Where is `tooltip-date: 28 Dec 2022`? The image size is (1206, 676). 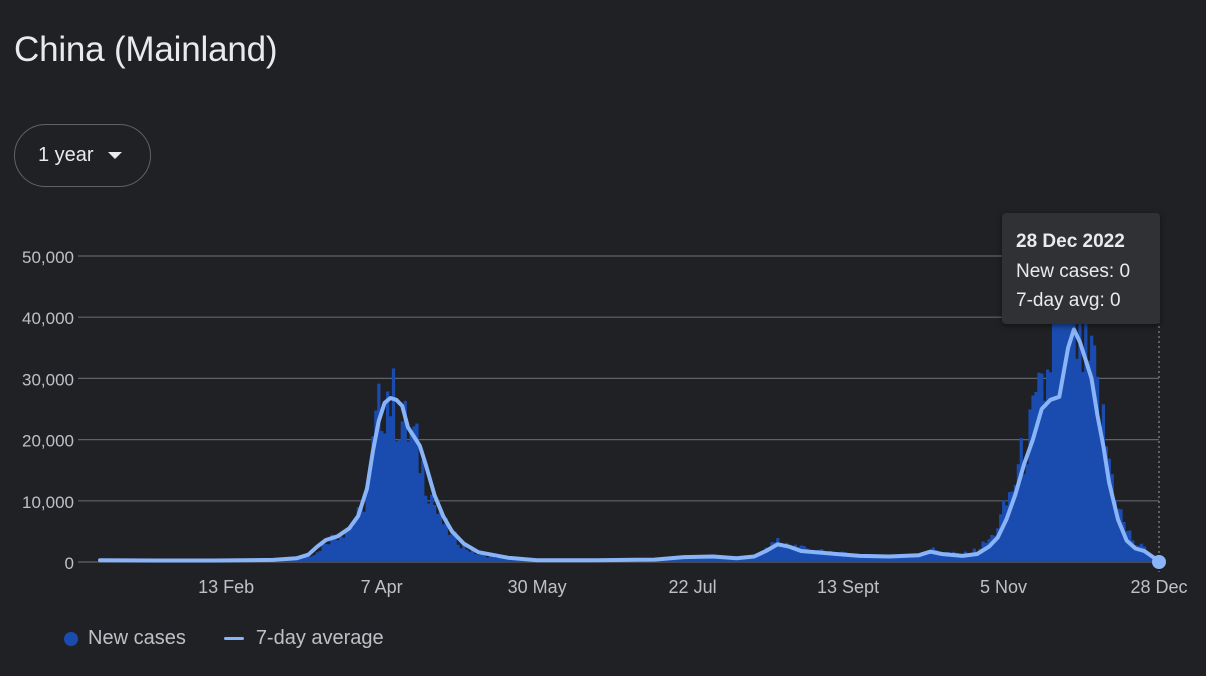
tooltip-date: 28 Dec 2022 is located at coordinates (1070, 241).